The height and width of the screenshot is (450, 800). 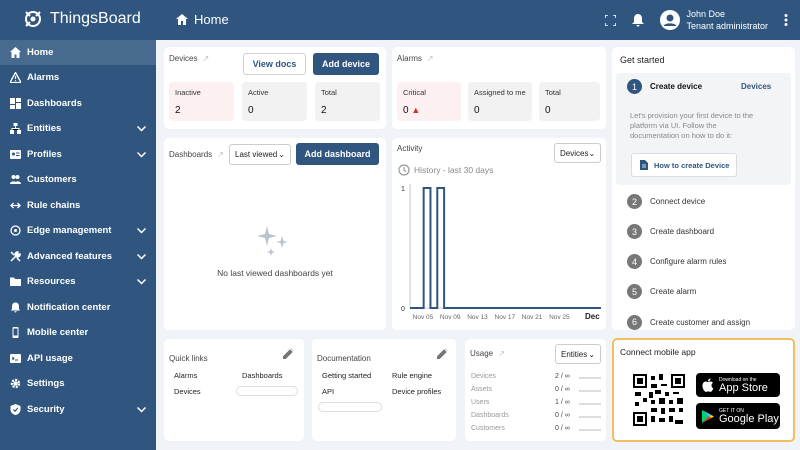 What do you see at coordinates (450, 317) in the screenshot?
I see `x-tick-label: Nov 09` at bounding box center [450, 317].